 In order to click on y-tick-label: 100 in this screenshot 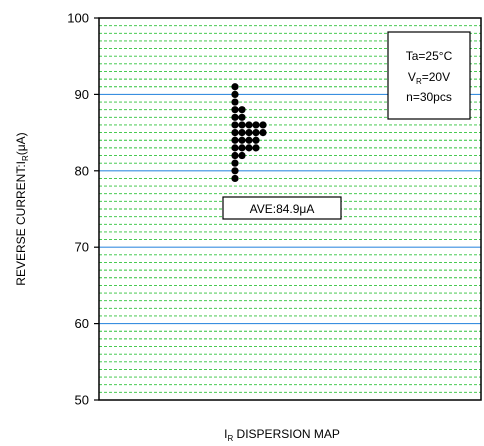, I will do `click(78, 18)`.